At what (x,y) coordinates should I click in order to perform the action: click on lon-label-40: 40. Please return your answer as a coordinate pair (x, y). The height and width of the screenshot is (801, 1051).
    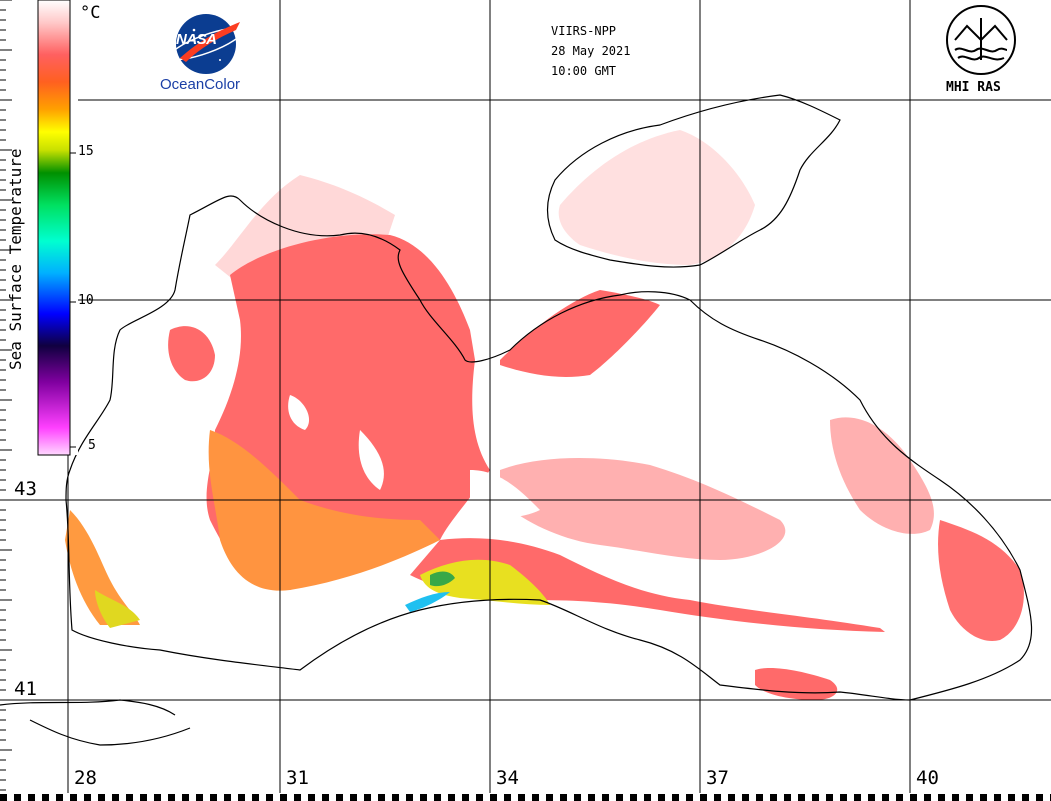
    Looking at the image, I should click on (927, 778).